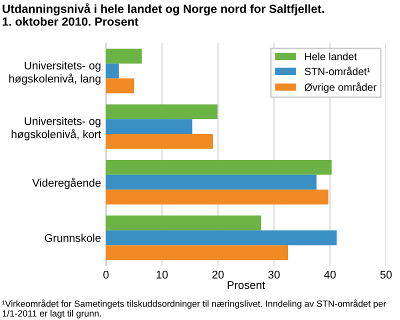 Image resolution: width=400 pixels, height=320 pixels. Describe the element at coordinates (218, 274) in the screenshot. I see `x-tick-label: 20` at that location.